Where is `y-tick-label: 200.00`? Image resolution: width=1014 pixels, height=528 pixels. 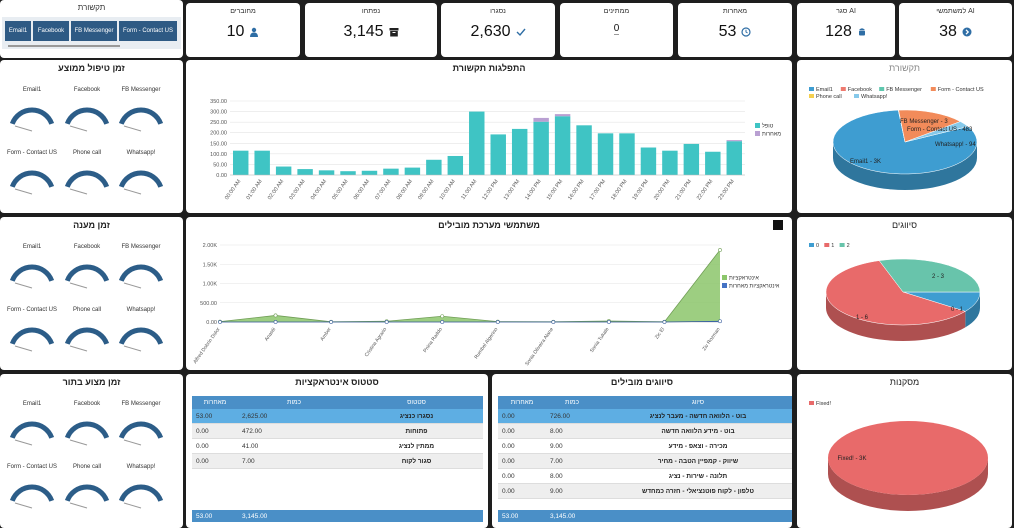
y-tick-label: 200.00 is located at coordinates (218, 134).